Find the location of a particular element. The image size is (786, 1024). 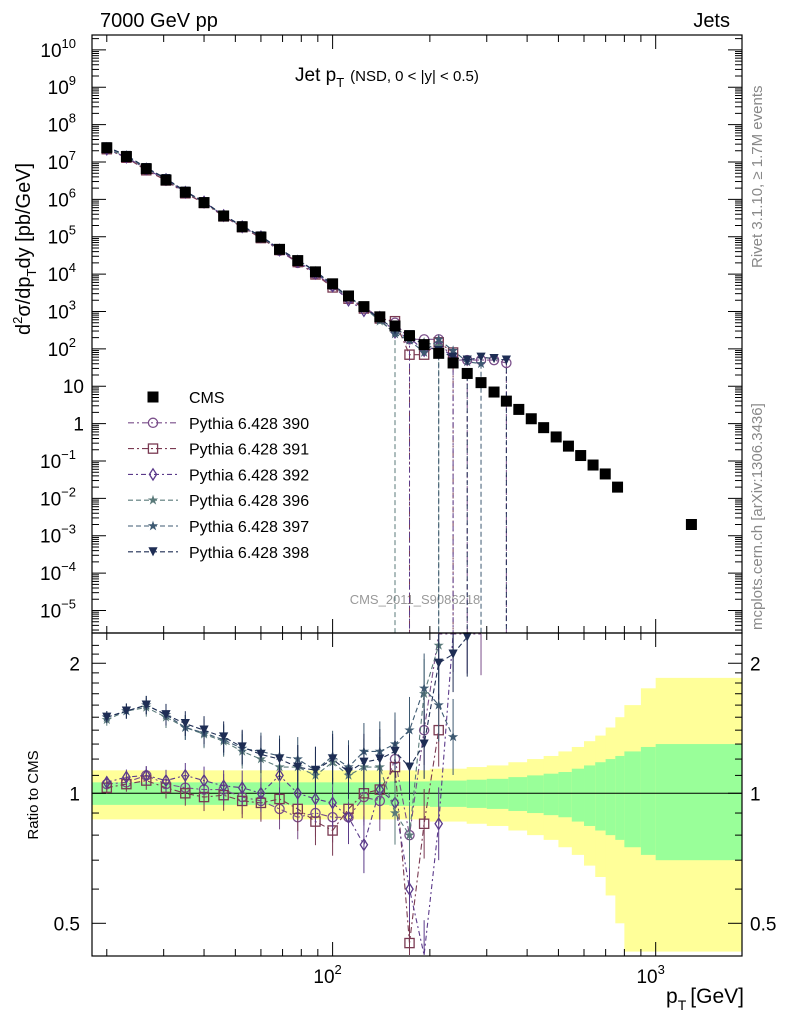

x-tick-label: 10³ is located at coordinates (650, 975).